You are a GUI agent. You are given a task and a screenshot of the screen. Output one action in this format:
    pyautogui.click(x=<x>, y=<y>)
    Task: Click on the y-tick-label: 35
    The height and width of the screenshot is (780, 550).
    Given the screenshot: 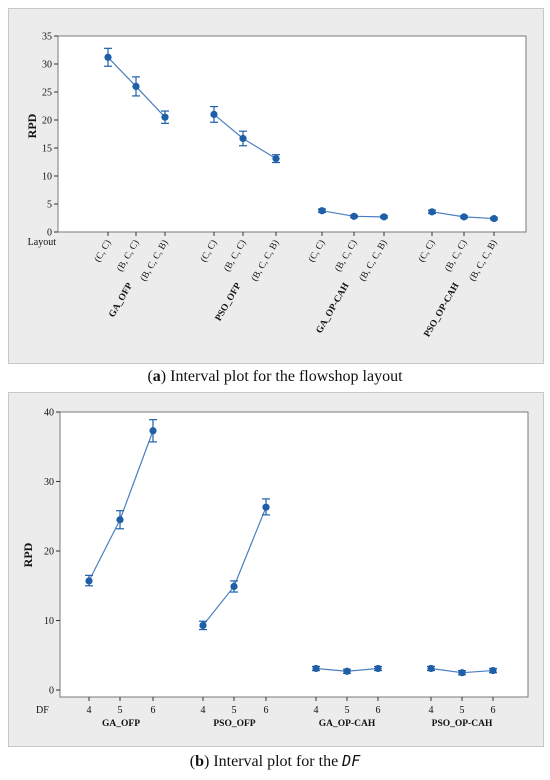 What is the action you would take?
    pyautogui.click(x=47, y=37)
    